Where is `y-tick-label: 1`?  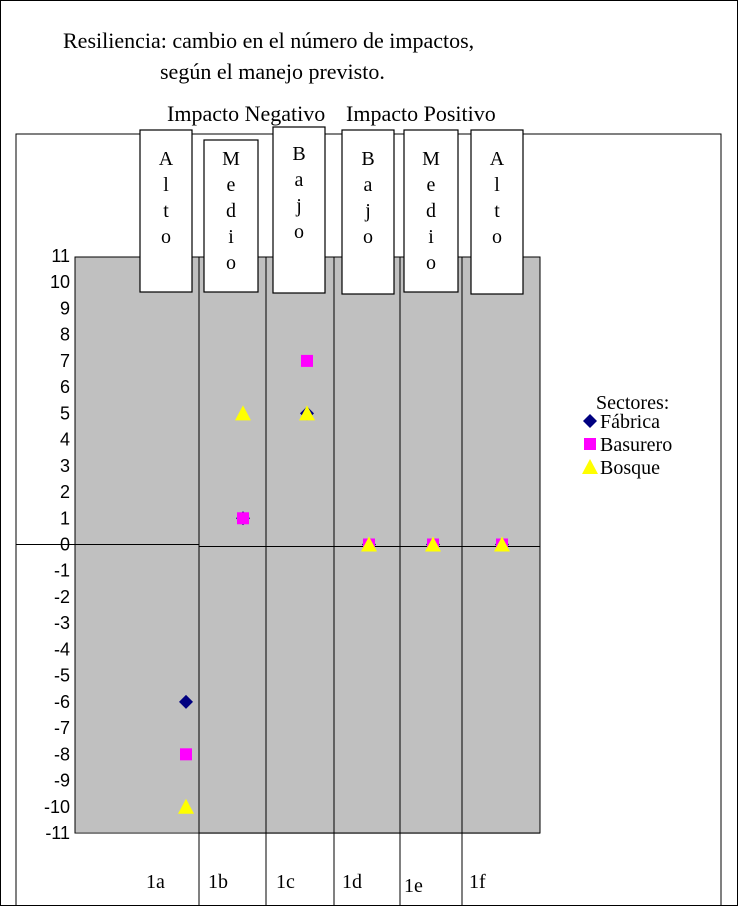
y-tick-label: 1 is located at coordinates (65, 518).